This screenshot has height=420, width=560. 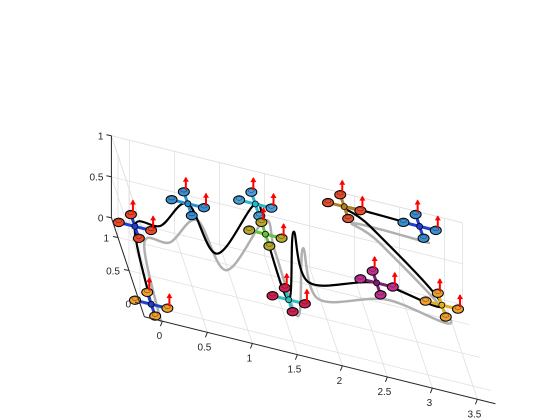 I want to click on x-tick-label: 2.5, so click(x=384, y=392).